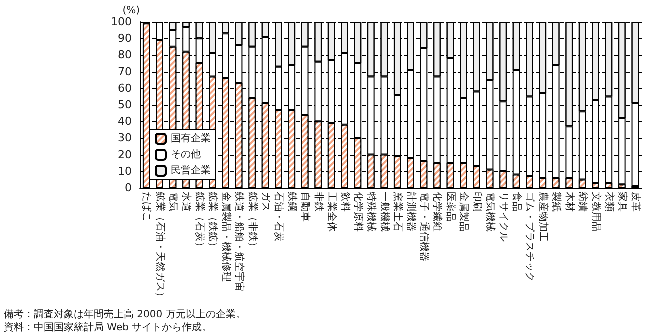 This screenshot has width=648, height=336. Describe the element at coordinates (411, 212) in the screenshot. I see `x-tick-label: 計測機器` at that location.